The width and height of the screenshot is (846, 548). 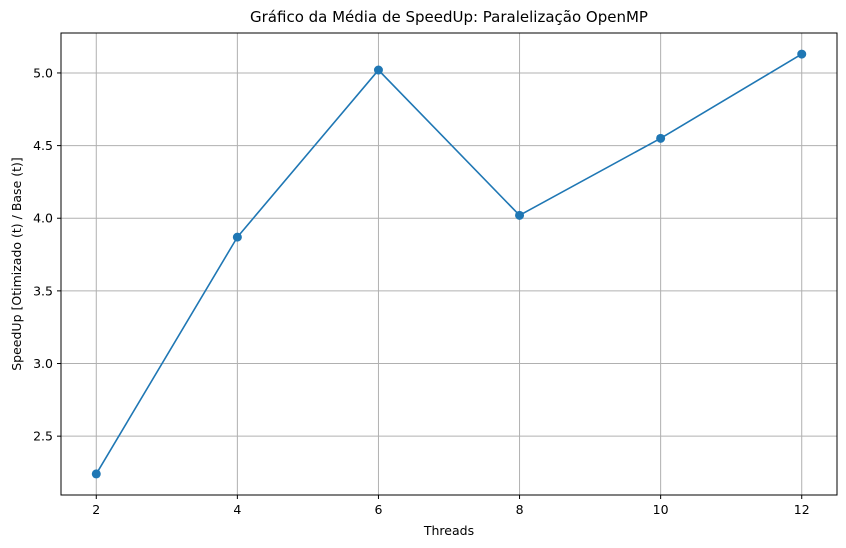 What do you see at coordinates (16, 264) in the screenshot?
I see `y-axis-label: SpeedUp [Otimizado (t) / Base (t)]` at bounding box center [16, 264].